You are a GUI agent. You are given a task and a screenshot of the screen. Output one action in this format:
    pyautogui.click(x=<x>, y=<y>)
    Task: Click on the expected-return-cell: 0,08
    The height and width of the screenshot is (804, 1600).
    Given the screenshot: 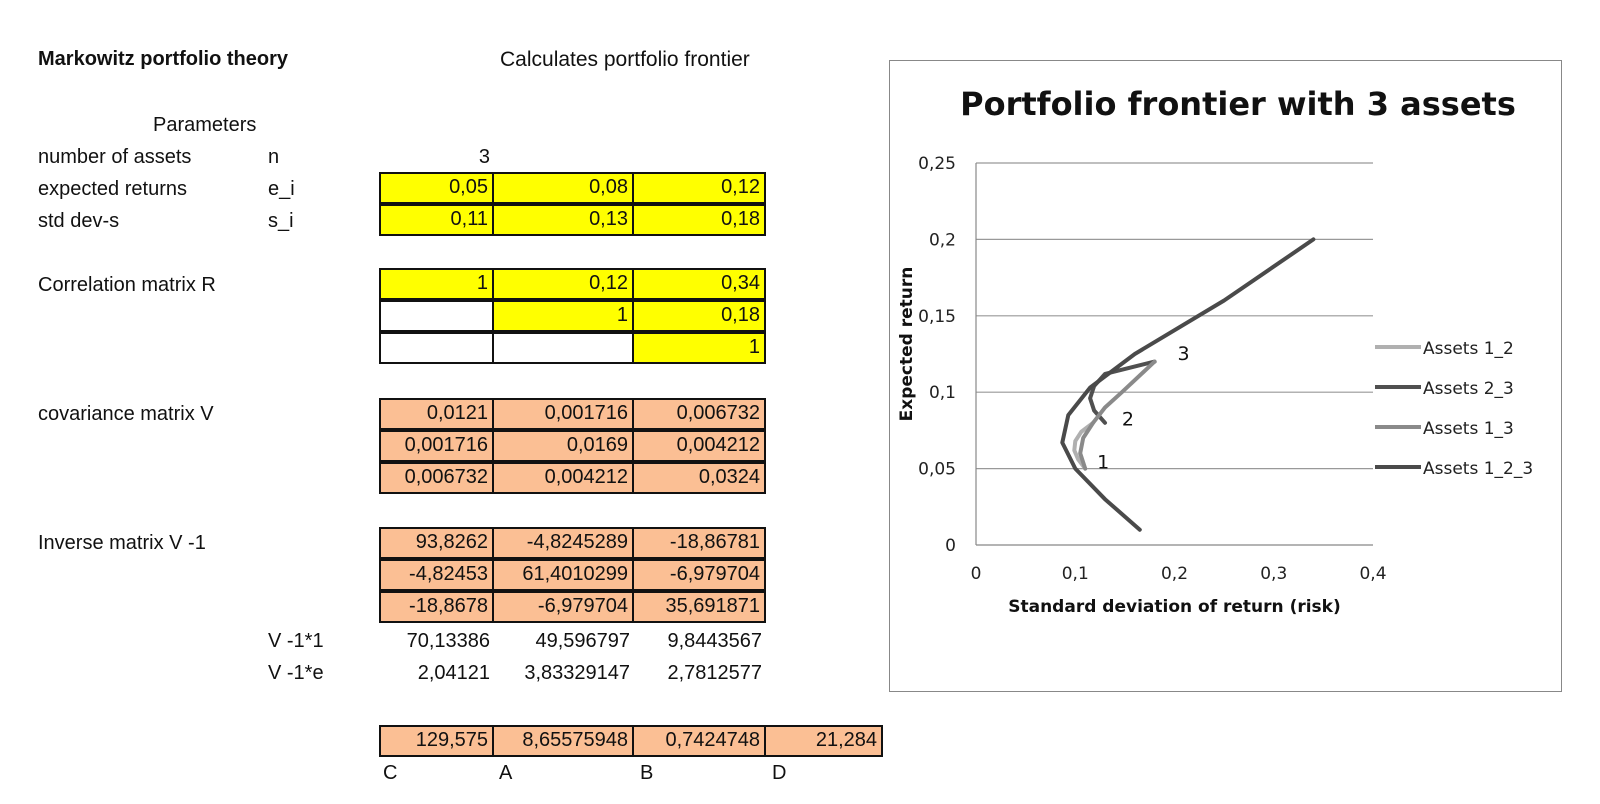 What is the action you would take?
    pyautogui.click(x=563, y=188)
    